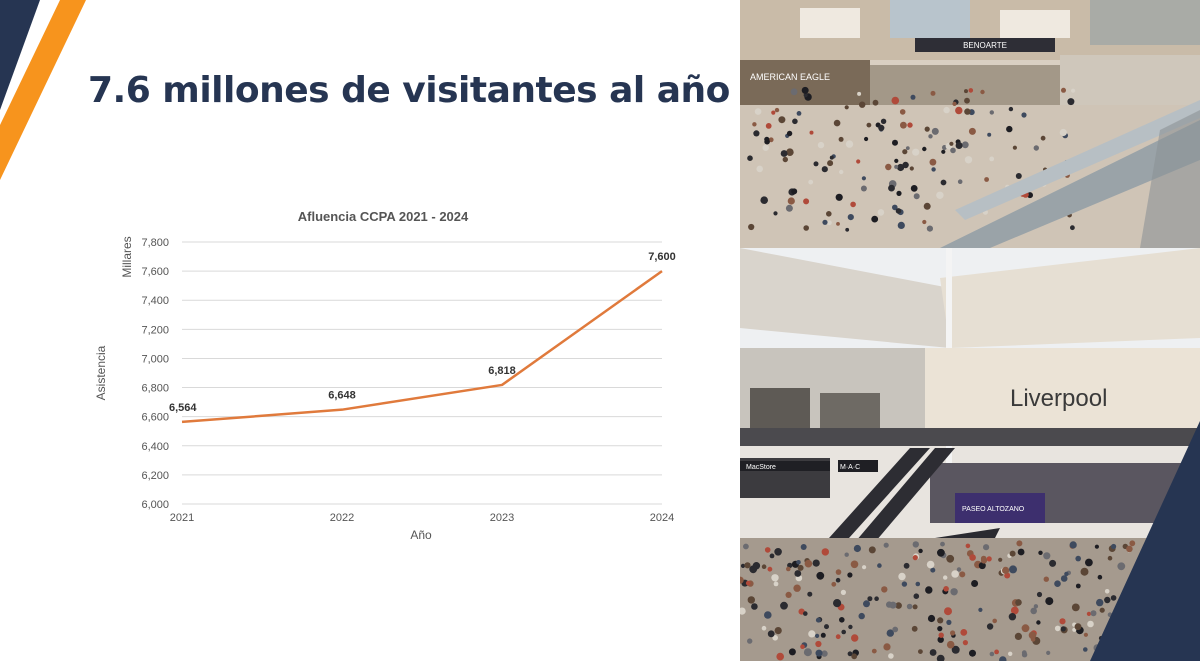 Image resolution: width=1200 pixels, height=661 pixels. Describe the element at coordinates (20, 55) in the screenshot. I see `corner-navy-stripe` at that location.